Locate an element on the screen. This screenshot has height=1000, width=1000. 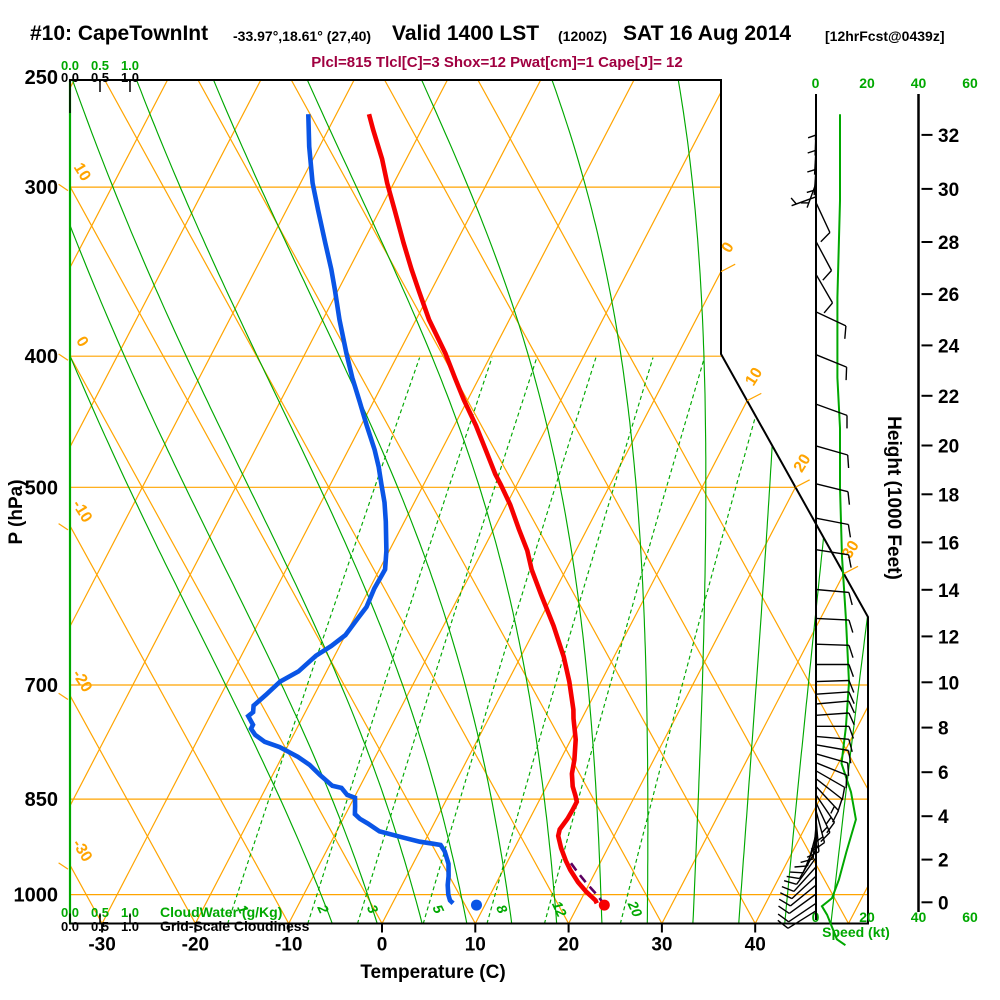
chart-text: 3 is located at coordinates (373, 909).